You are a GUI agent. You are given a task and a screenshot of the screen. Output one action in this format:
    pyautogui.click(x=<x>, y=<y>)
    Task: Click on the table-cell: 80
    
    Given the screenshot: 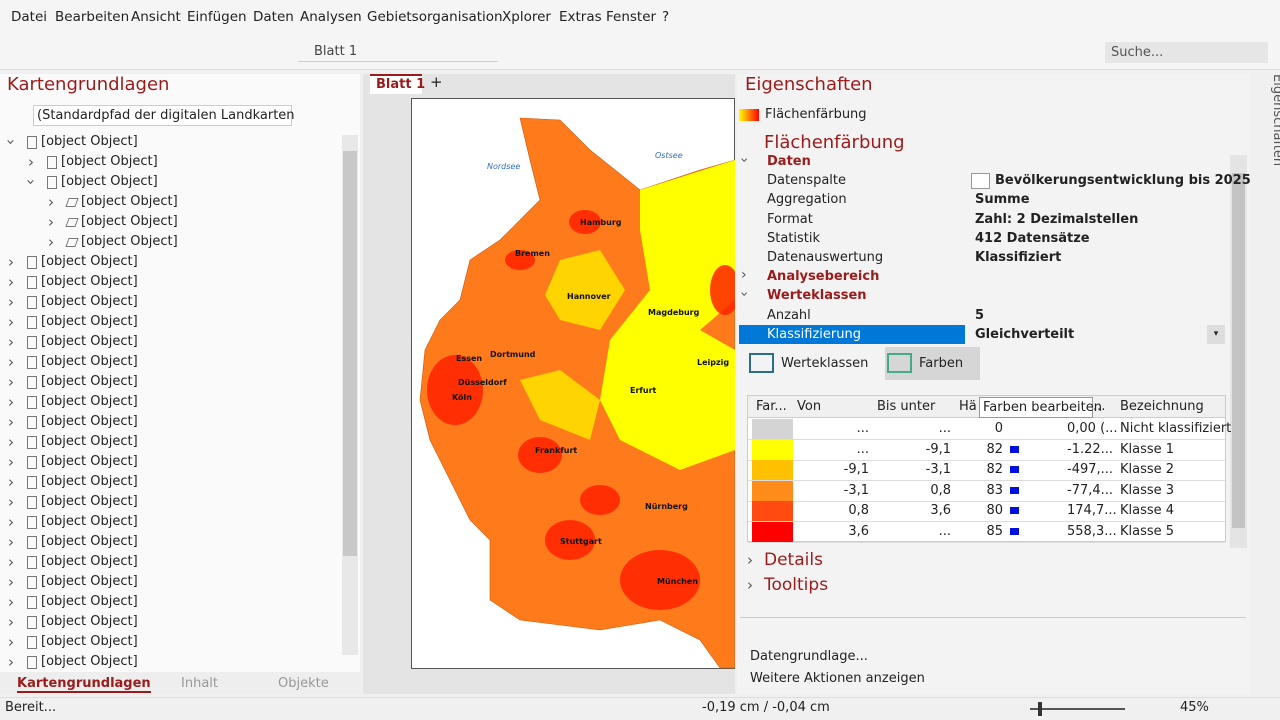 What is the action you would take?
    pyautogui.click(x=994, y=510)
    